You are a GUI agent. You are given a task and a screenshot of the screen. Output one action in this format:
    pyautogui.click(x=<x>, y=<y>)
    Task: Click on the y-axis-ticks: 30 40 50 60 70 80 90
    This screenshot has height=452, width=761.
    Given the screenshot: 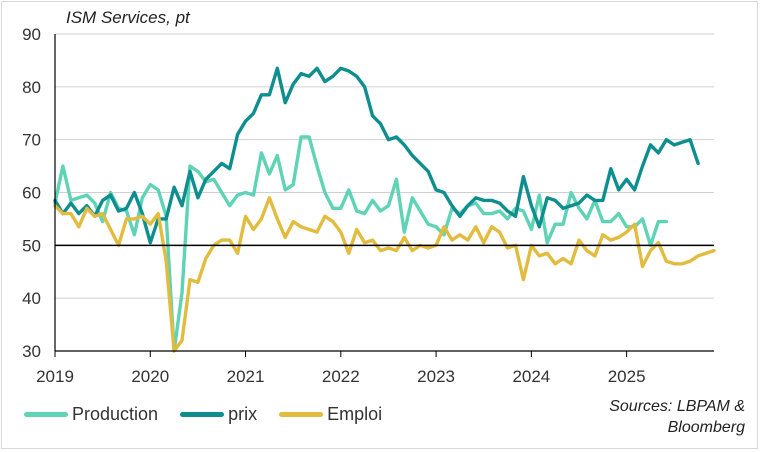 What is the action you would take?
    pyautogui.click(x=31, y=193)
    